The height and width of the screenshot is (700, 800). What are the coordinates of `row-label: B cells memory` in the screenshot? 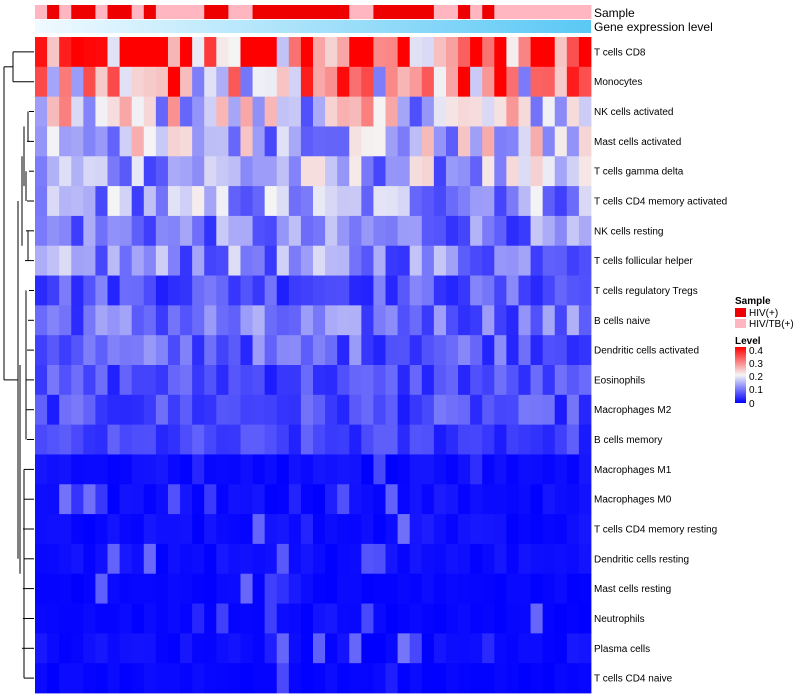 It's located at (628, 440).